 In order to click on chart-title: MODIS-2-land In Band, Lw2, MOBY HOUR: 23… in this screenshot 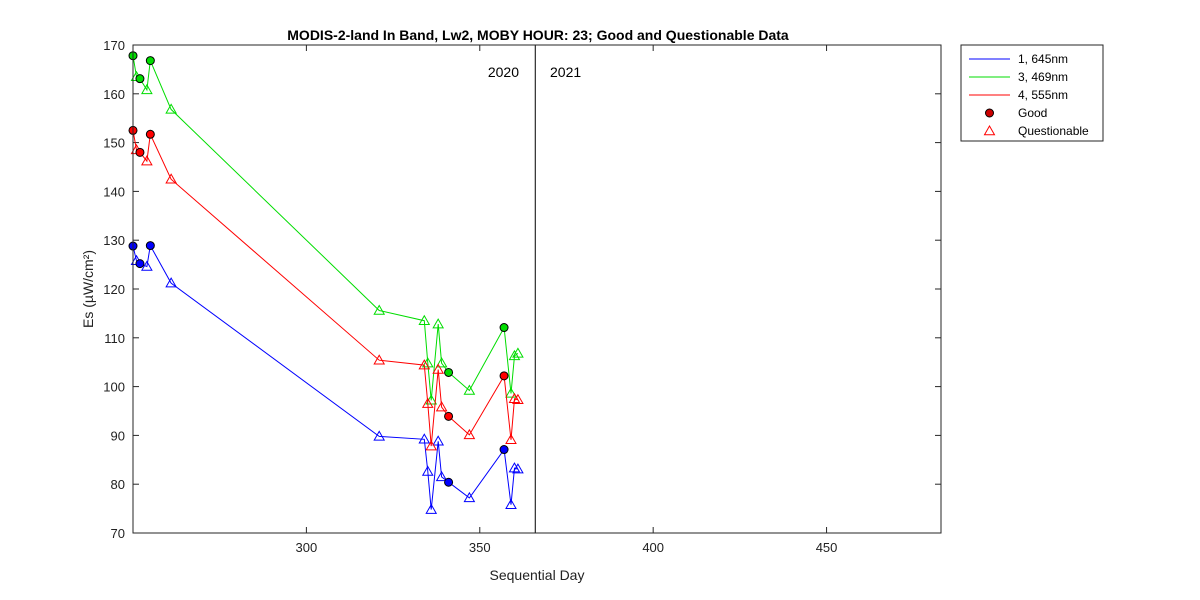, I will do `click(538, 35)`.